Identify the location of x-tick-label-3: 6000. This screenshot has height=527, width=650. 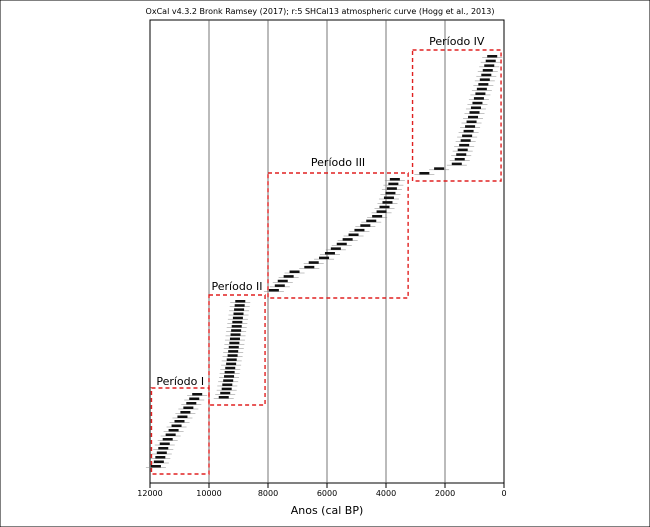
(327, 493).